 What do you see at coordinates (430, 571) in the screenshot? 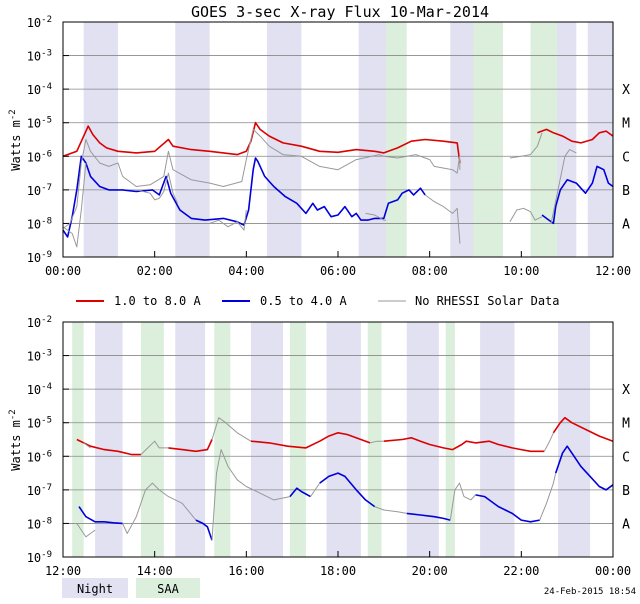
I see `x-tick-label: 20:00` at bounding box center [430, 571].